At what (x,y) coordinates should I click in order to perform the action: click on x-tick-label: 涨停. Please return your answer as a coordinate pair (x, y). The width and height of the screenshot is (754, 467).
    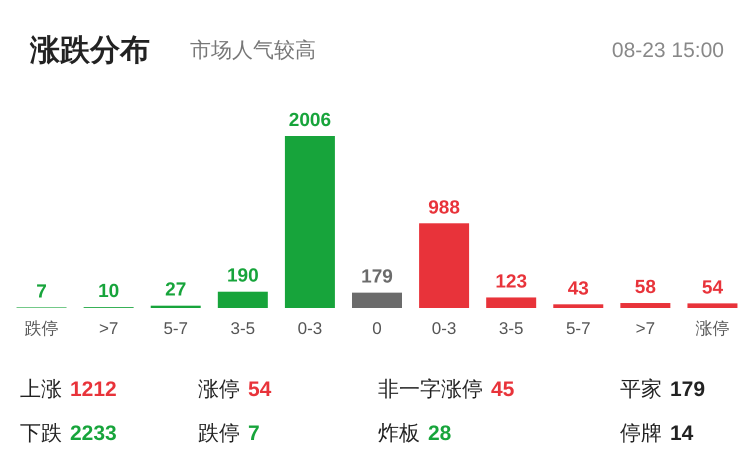
    Looking at the image, I should click on (712, 328).